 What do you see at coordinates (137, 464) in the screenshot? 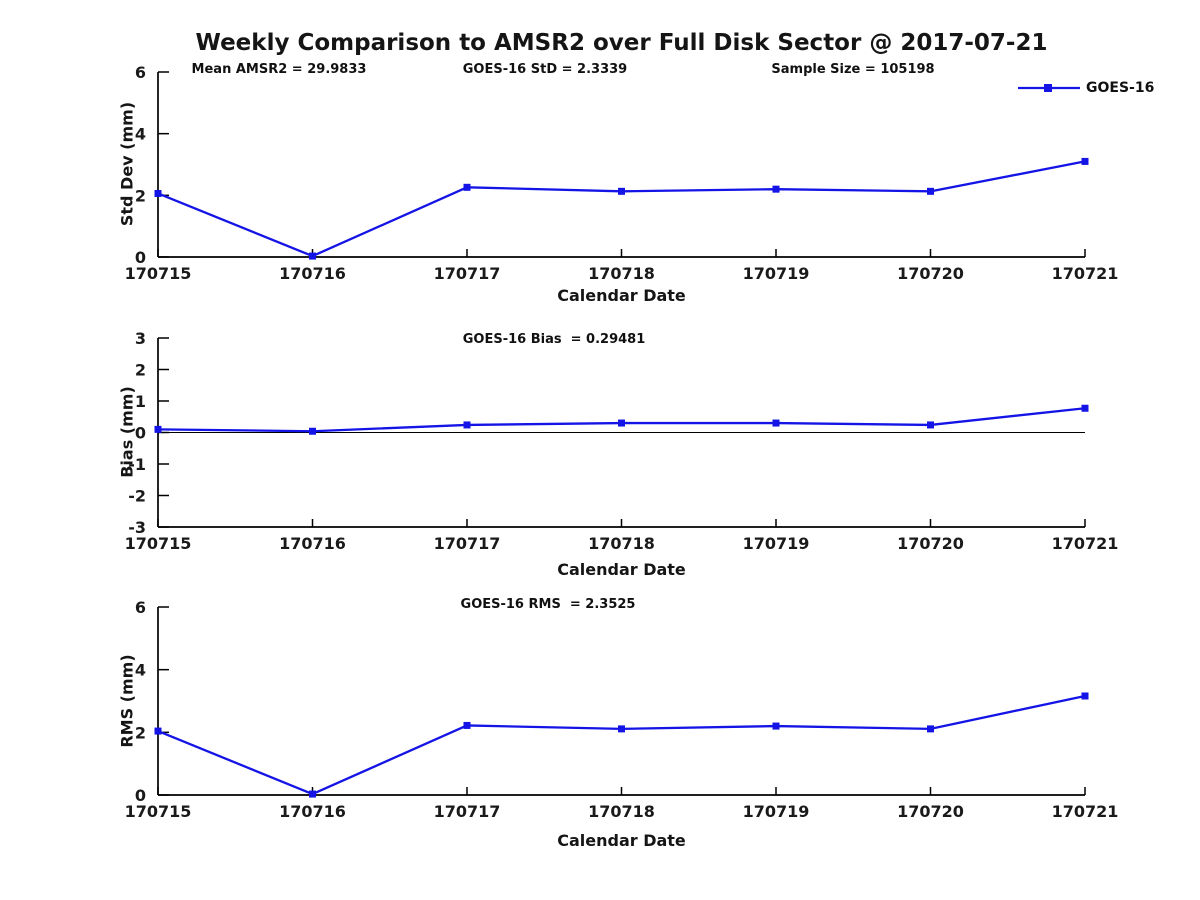
I see `y-tick-label: -1` at bounding box center [137, 464].